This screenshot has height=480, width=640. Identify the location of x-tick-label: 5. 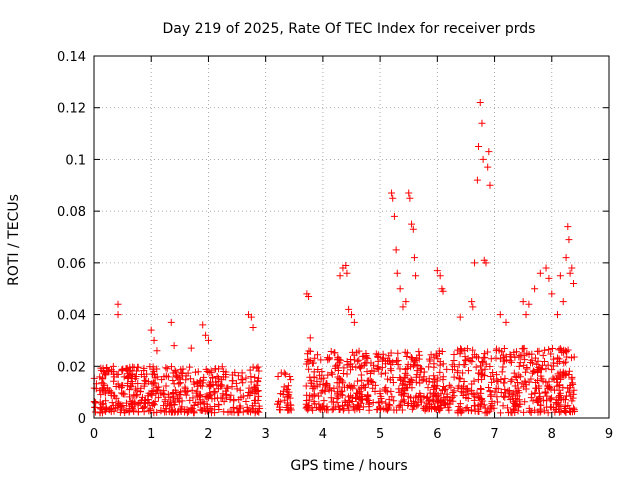
(380, 434).